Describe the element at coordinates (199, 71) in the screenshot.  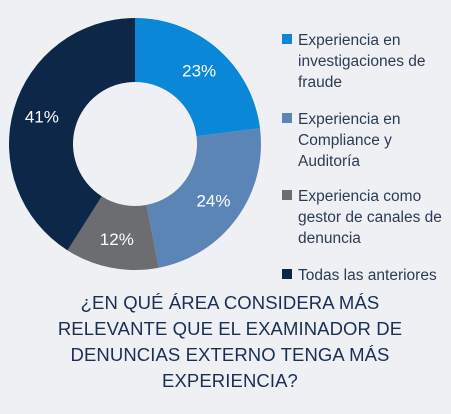
I see `slice-label-fraude: 23%` at that location.